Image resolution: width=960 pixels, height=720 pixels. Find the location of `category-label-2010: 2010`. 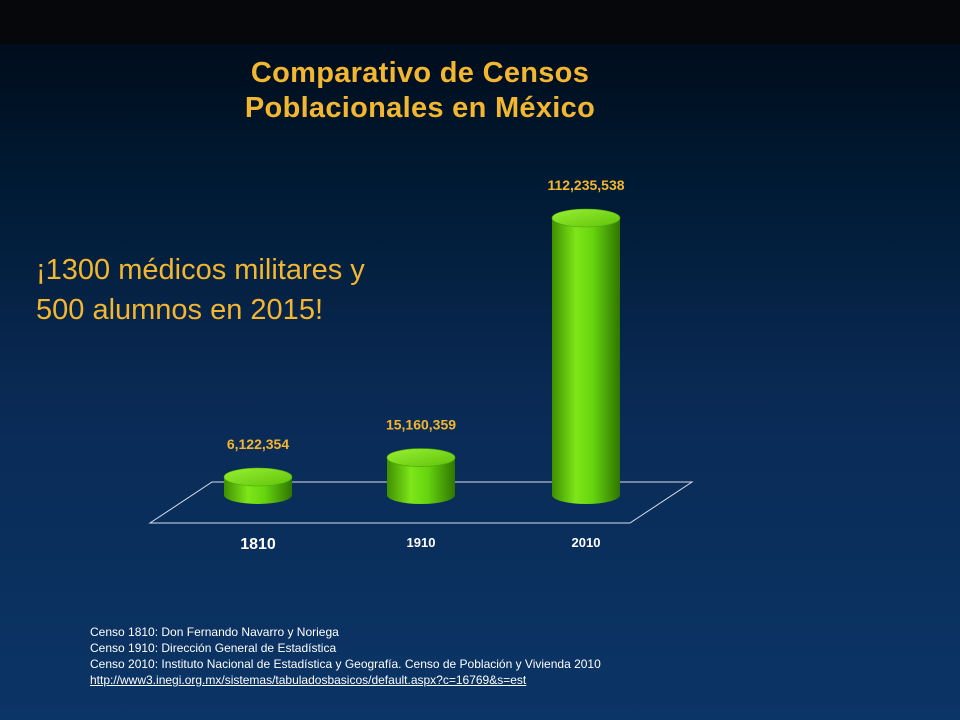

category-label-2010: 2010 is located at coordinates (586, 542).